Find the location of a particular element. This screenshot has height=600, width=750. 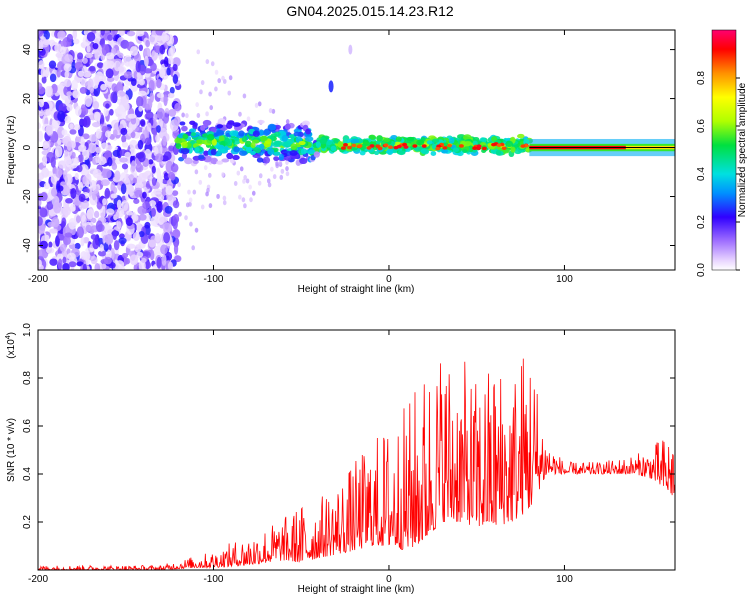

snr-x-axis-label: Height of straight line (km) is located at coordinates (356, 589).